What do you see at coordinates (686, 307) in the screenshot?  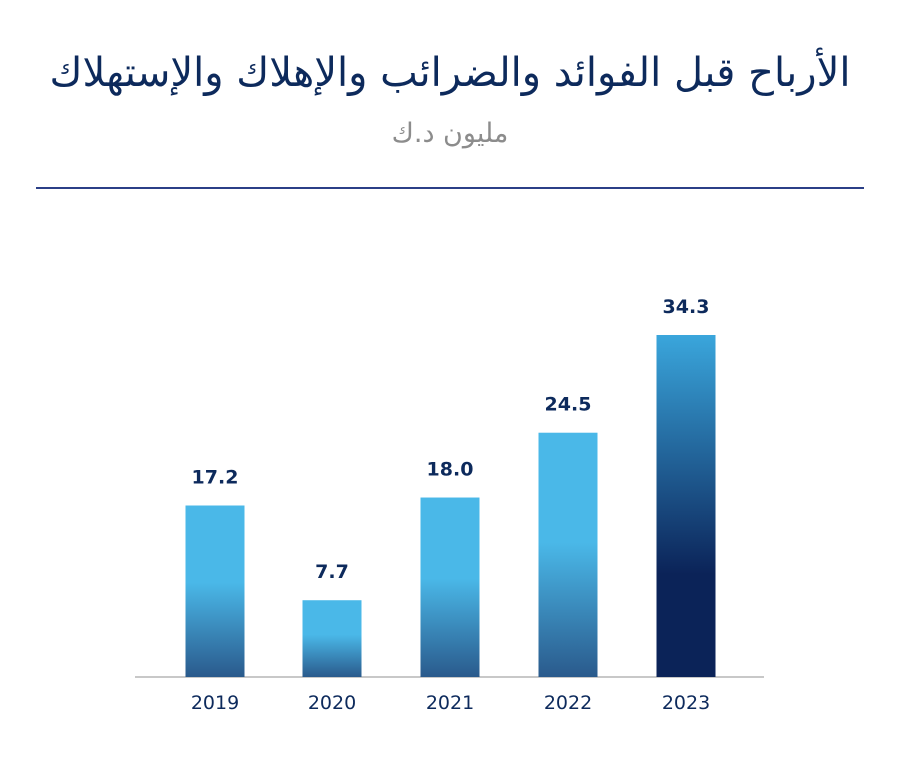 I see `data-label-2023: 34.3` at bounding box center [686, 307].